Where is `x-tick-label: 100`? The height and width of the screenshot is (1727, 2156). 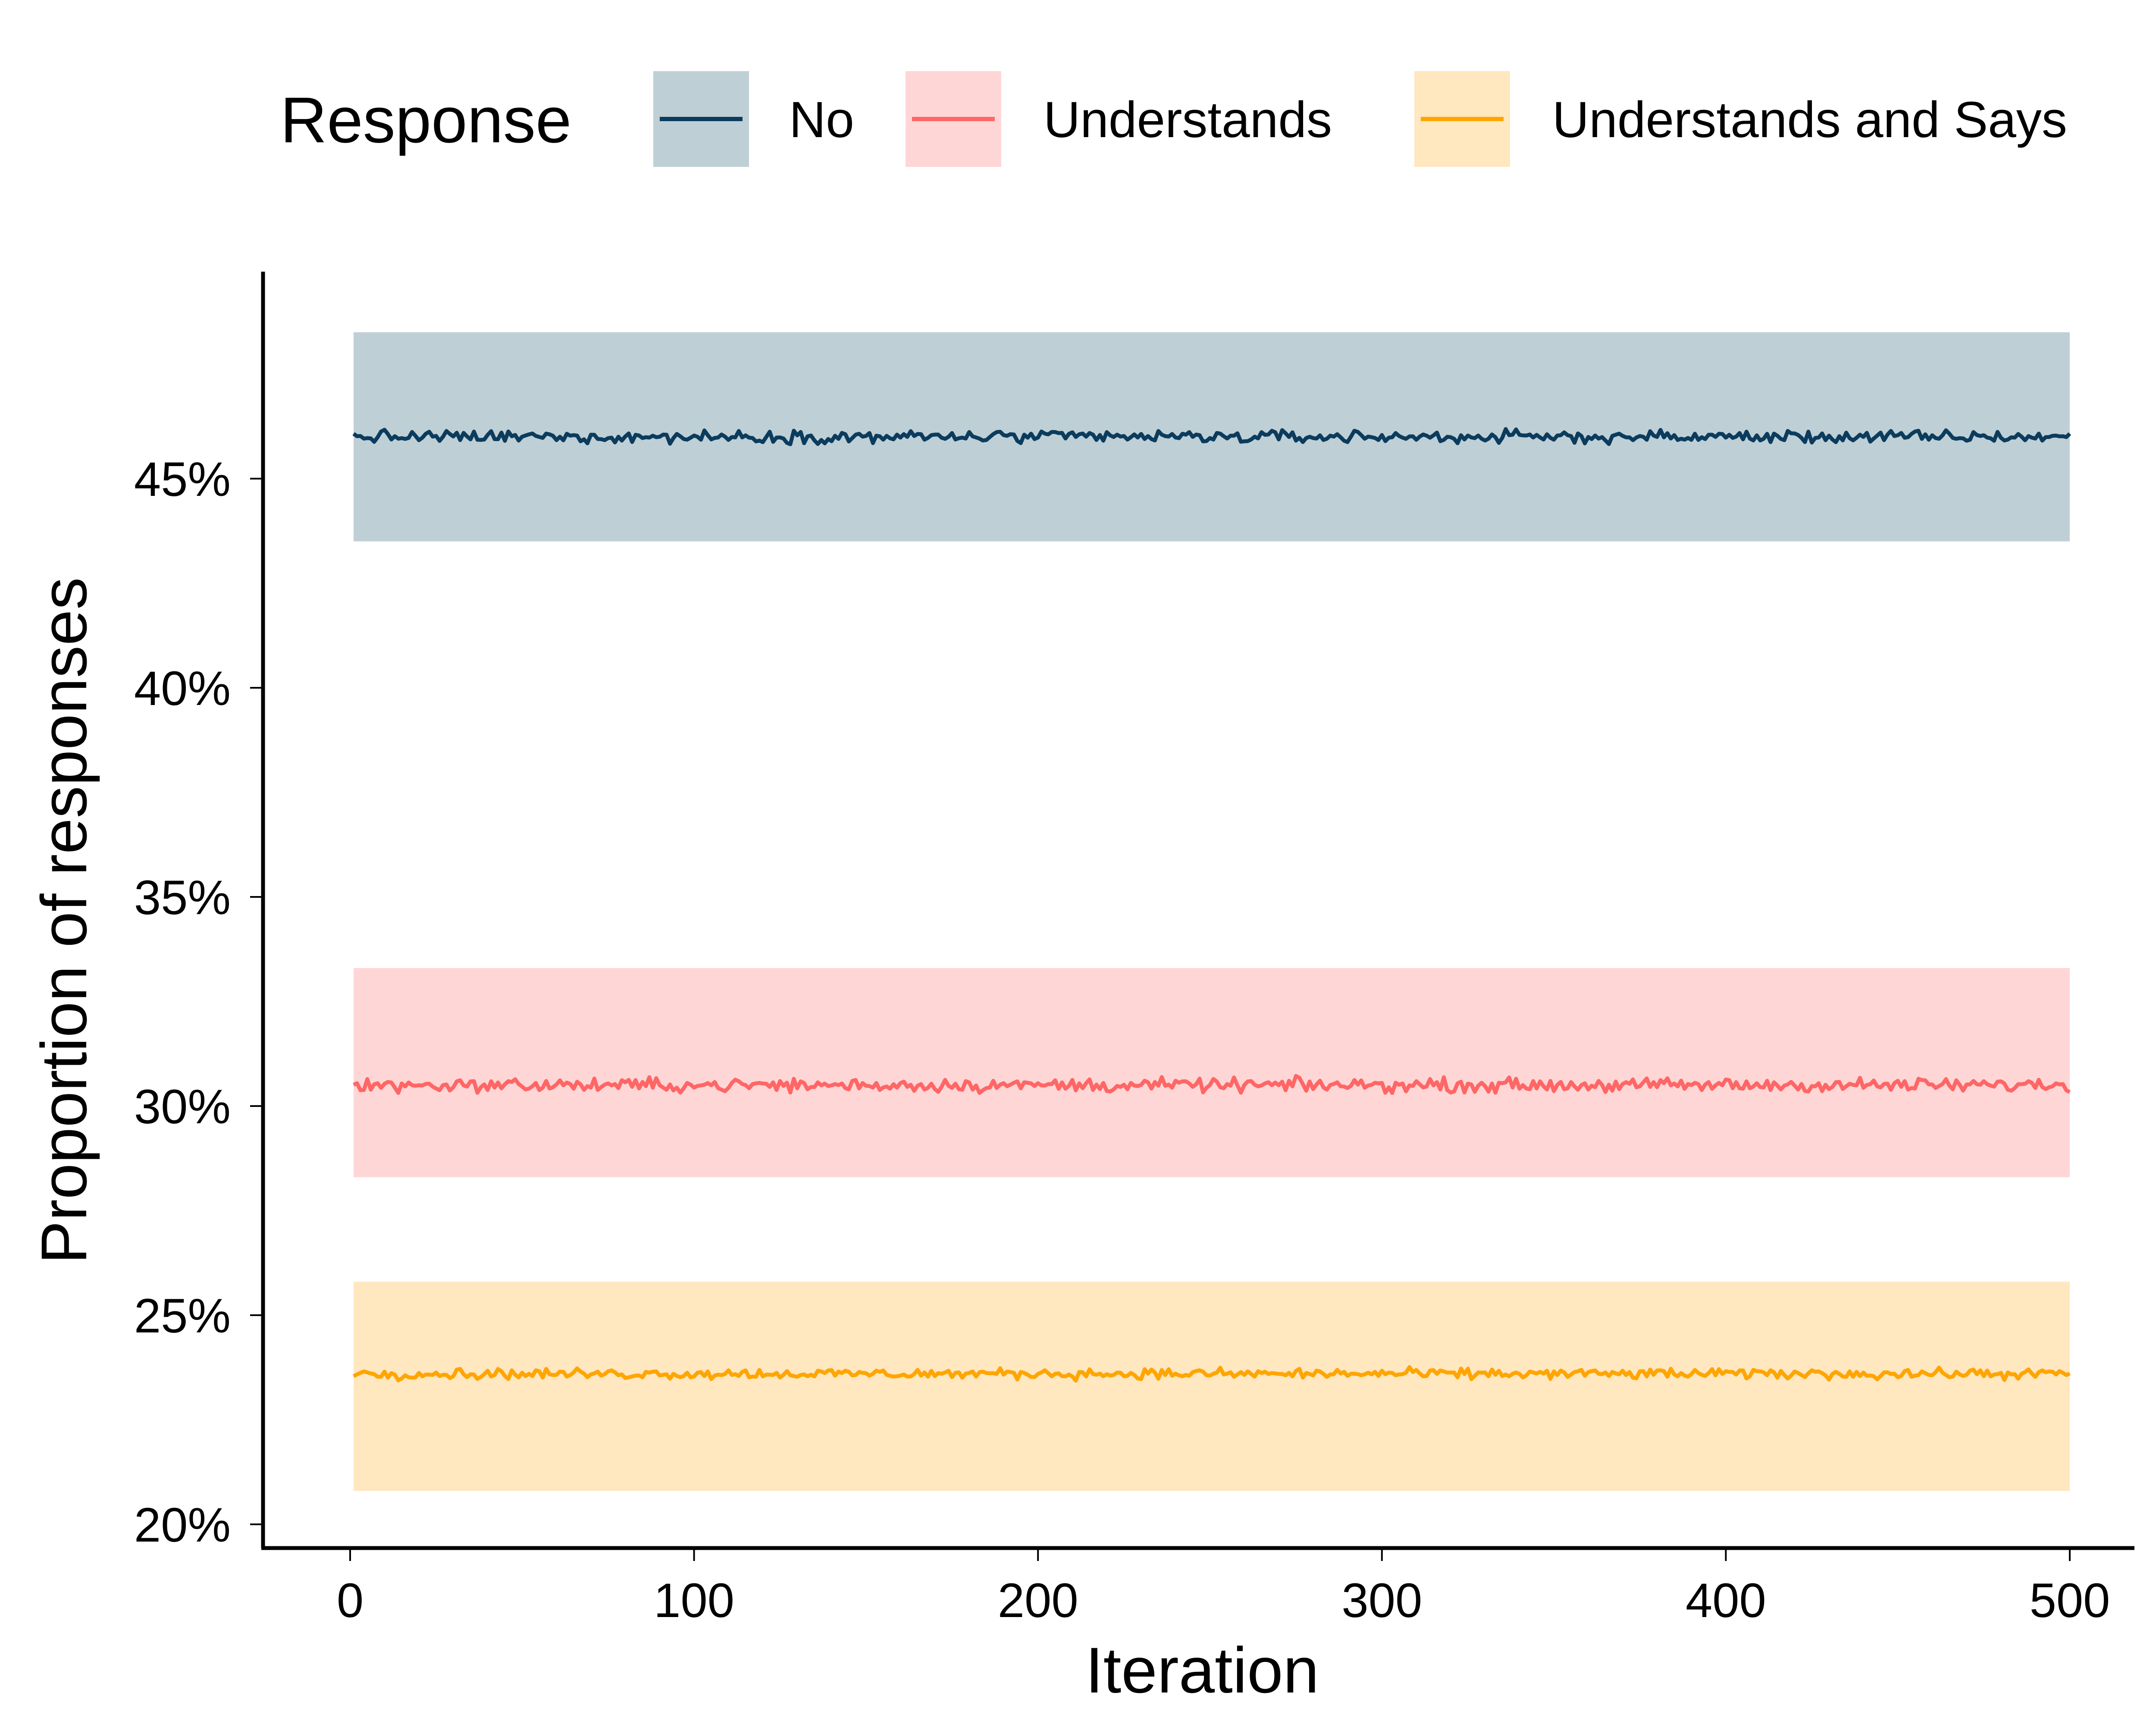
x-tick-label: 100 is located at coordinates (694, 1600).